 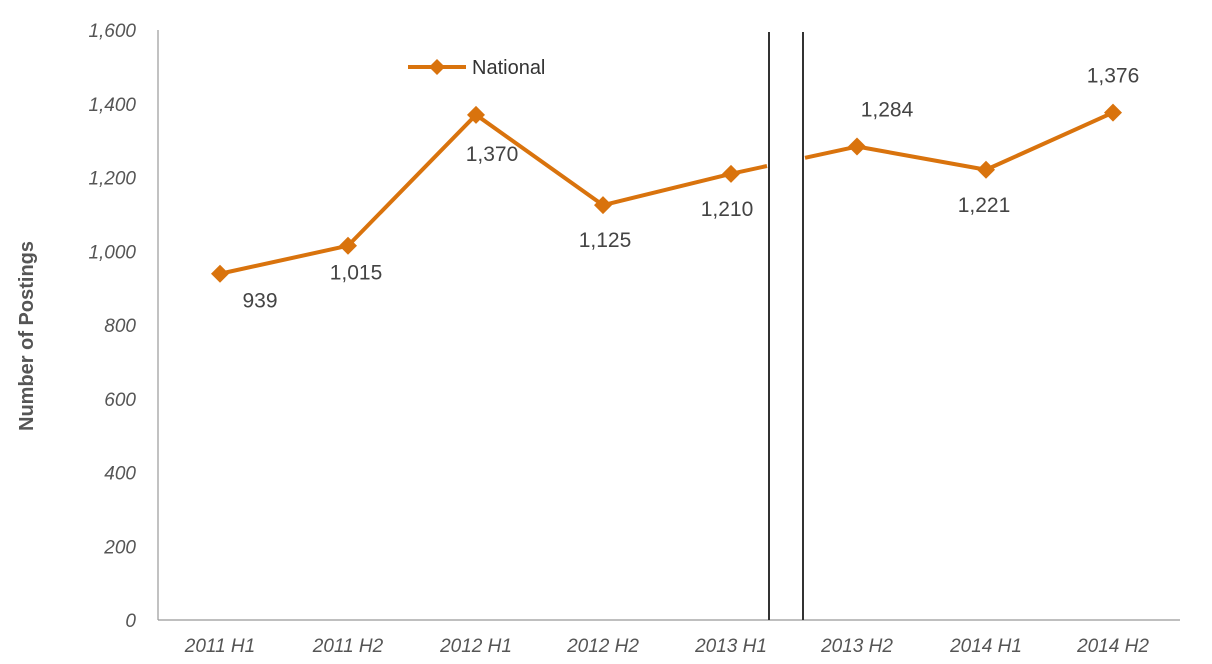 I want to click on y-axis-title: Number of Postings, so click(x=27, y=336).